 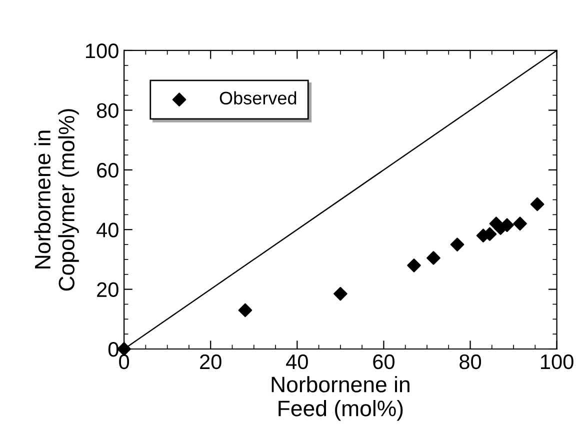 What do you see at coordinates (107, 230) in the screenshot?
I see `y-tick-label: 40` at bounding box center [107, 230].